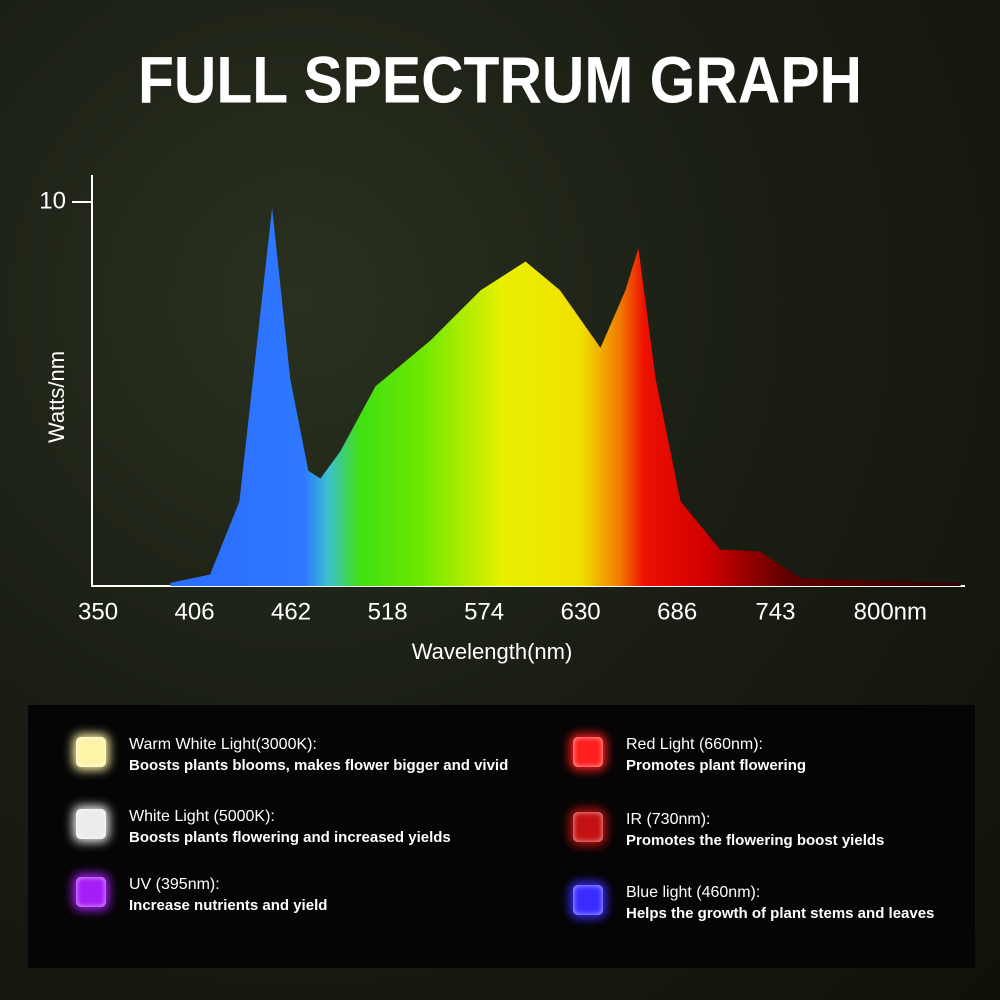 This screenshot has width=1000, height=1000. What do you see at coordinates (581, 611) in the screenshot?
I see `x-tick-label: 630` at bounding box center [581, 611].